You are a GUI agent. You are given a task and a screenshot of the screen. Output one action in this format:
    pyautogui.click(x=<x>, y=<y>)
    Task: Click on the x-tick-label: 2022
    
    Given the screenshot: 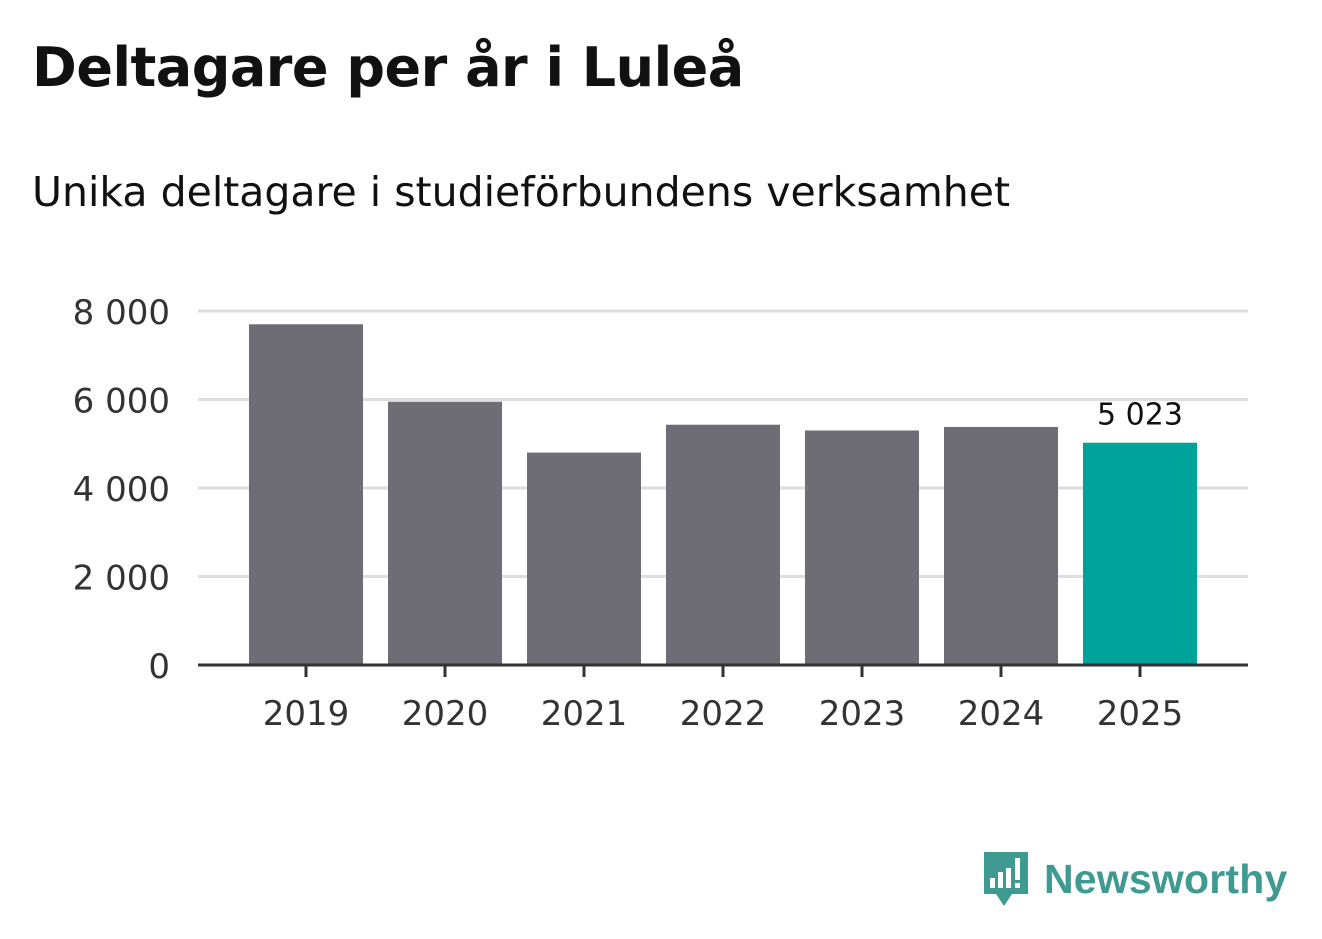 What is the action you would take?
    pyautogui.click(x=723, y=714)
    